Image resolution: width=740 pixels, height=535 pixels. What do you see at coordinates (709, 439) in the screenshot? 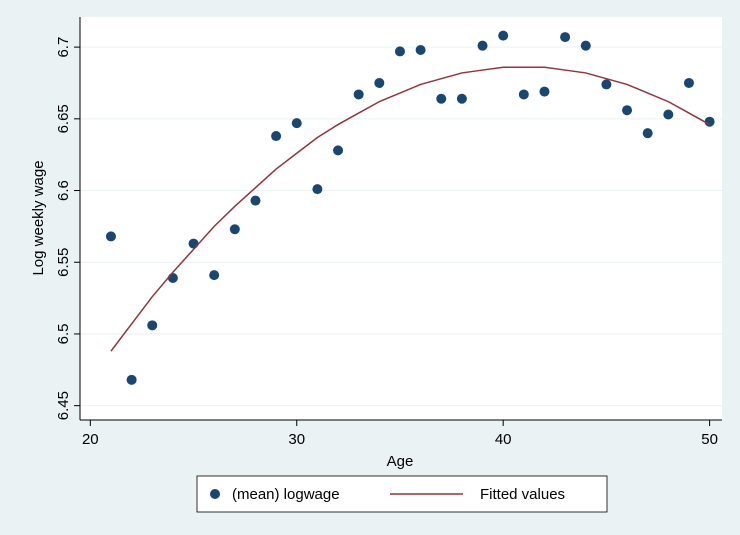
I see `x-tick-label: 50` at bounding box center [709, 439].